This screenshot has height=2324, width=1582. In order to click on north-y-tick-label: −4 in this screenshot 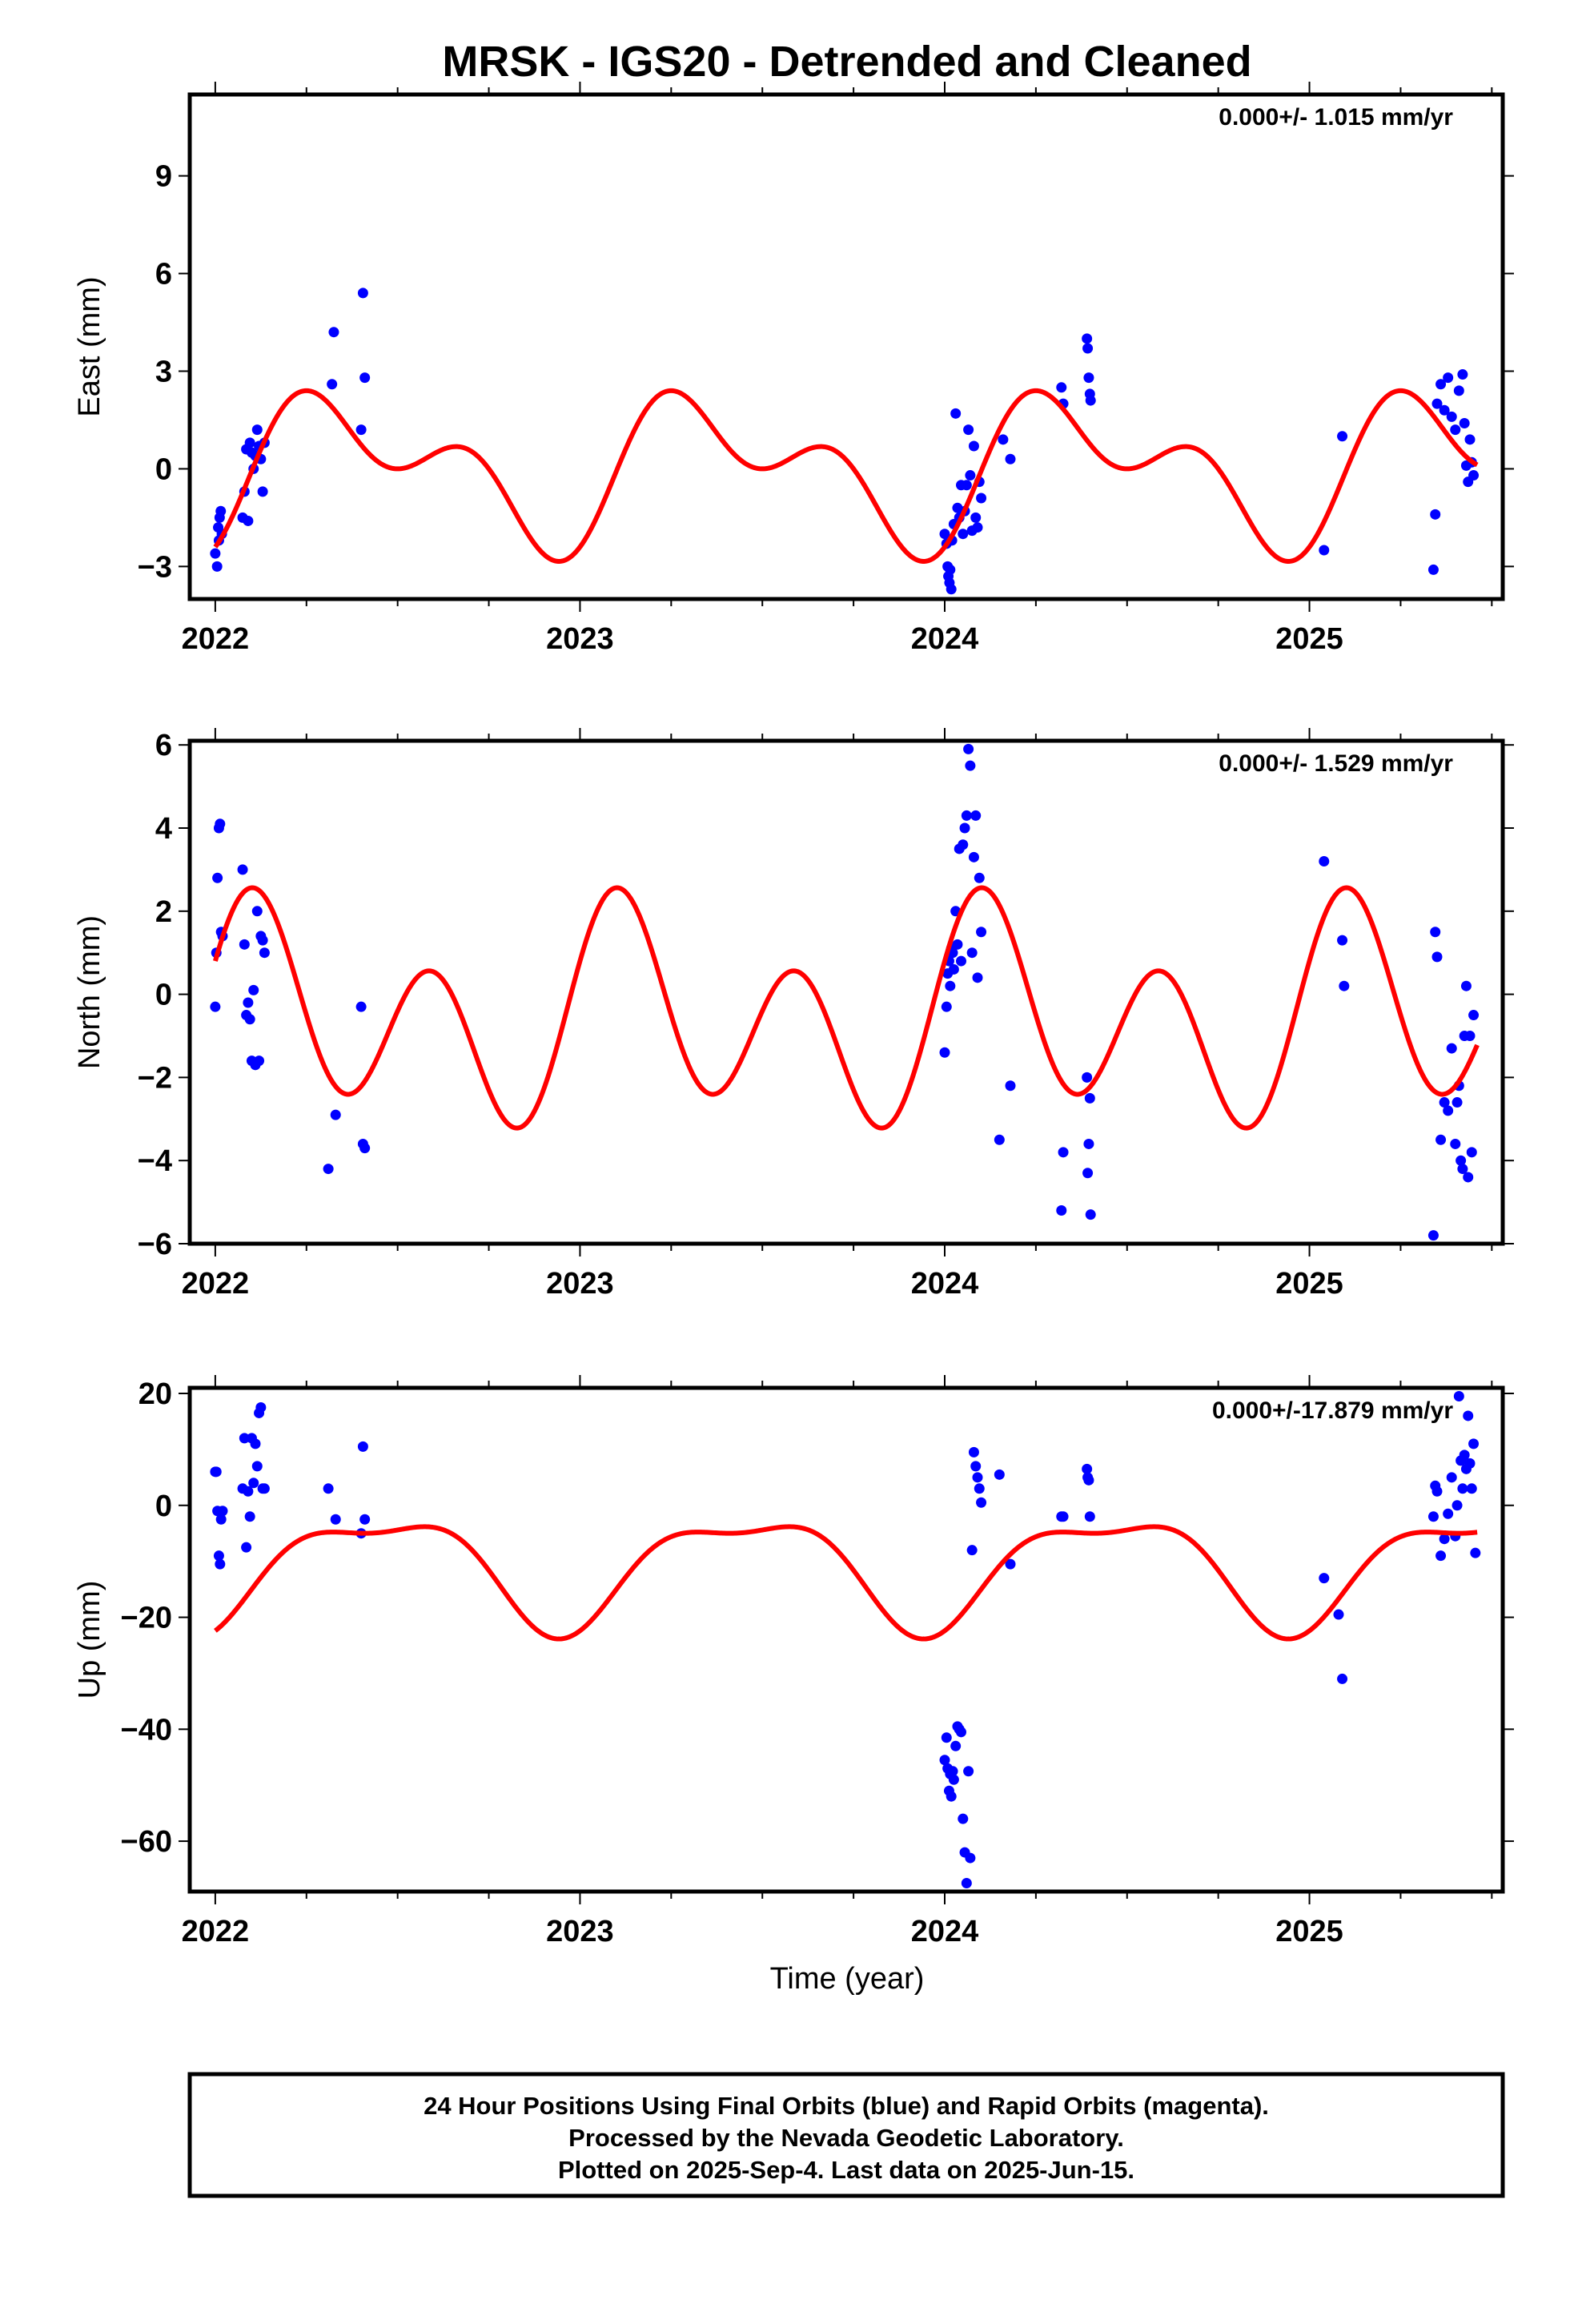, I will do `click(155, 1161)`.